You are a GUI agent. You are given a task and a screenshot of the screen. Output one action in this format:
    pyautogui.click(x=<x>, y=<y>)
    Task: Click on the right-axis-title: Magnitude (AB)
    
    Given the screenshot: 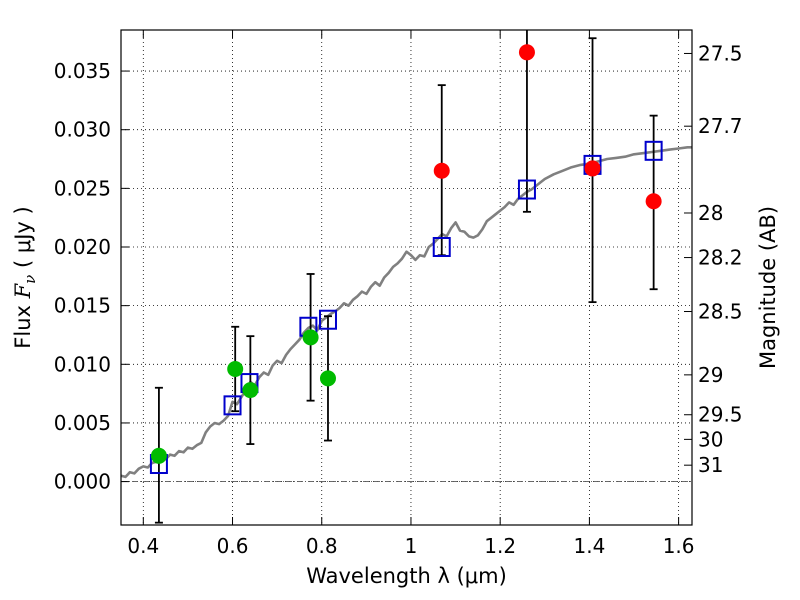 What is the action you would take?
    pyautogui.click(x=768, y=287)
    